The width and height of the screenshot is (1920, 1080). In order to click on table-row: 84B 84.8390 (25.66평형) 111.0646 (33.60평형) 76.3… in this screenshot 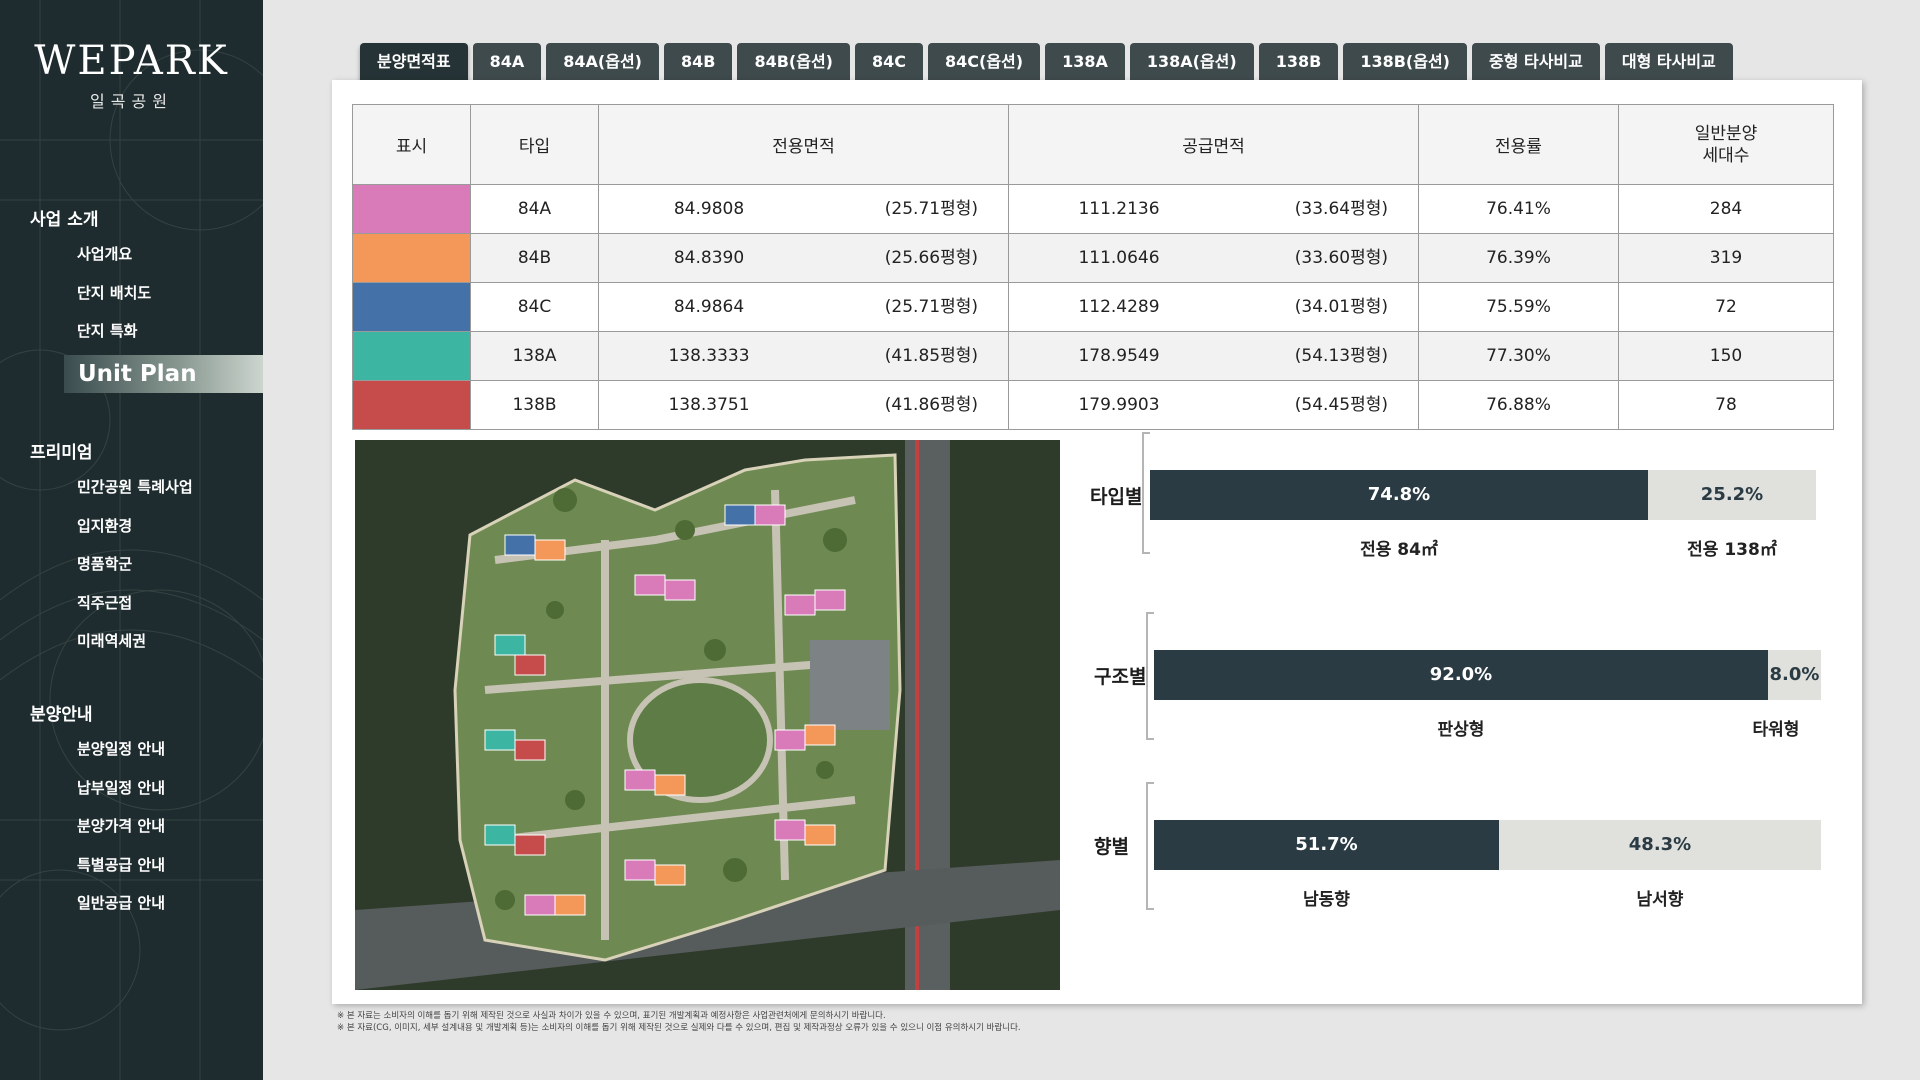, I will do `click(1093, 258)`.